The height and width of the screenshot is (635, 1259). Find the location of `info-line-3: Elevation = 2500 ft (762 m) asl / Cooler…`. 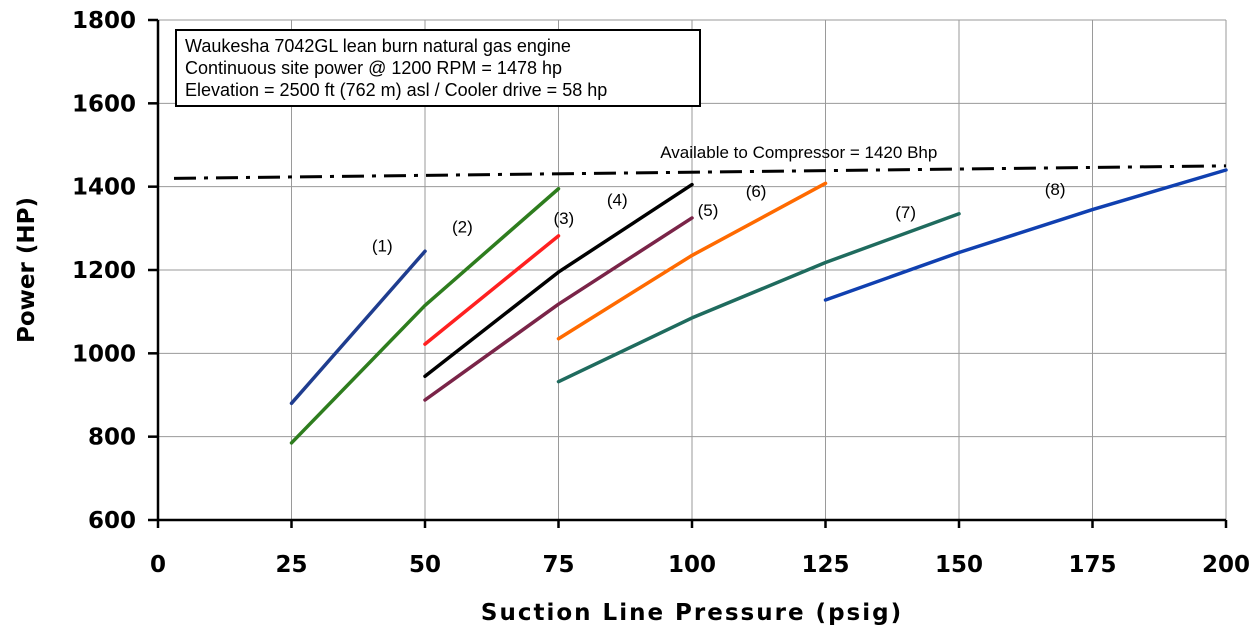

info-line-3: Elevation = 2500 ft (762 m) asl / Cooler… is located at coordinates (396, 90).